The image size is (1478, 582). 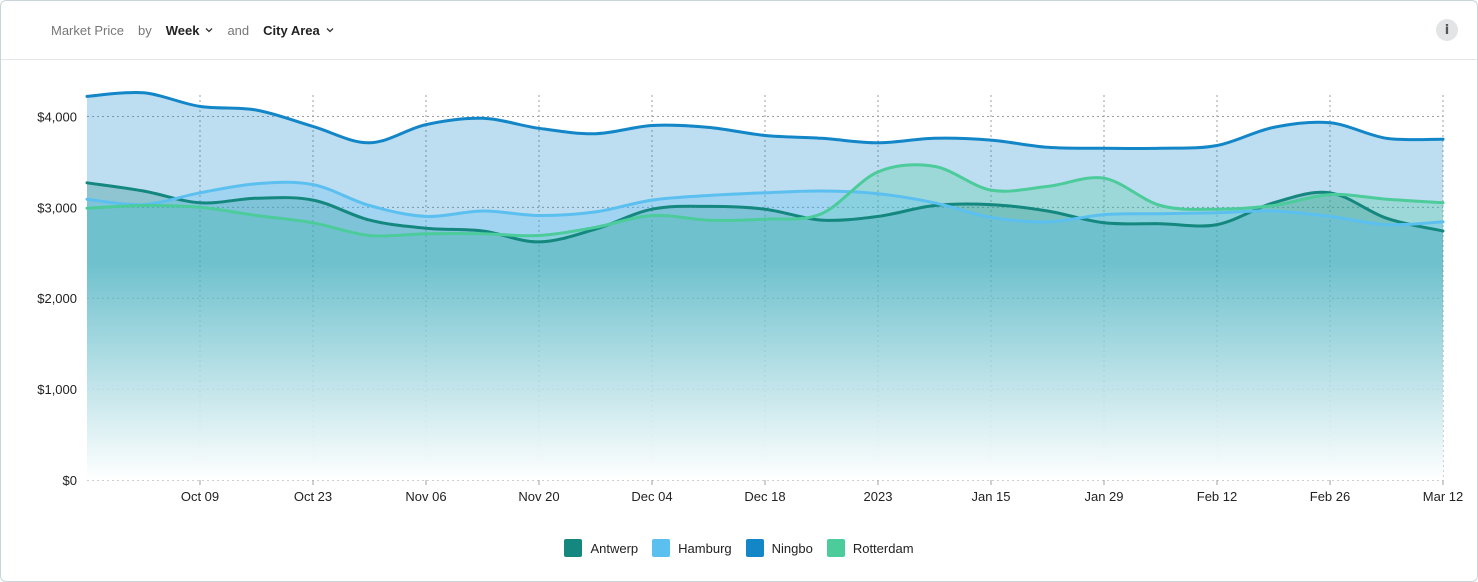 I want to click on legend-label: Ningbo, so click(x=792, y=548).